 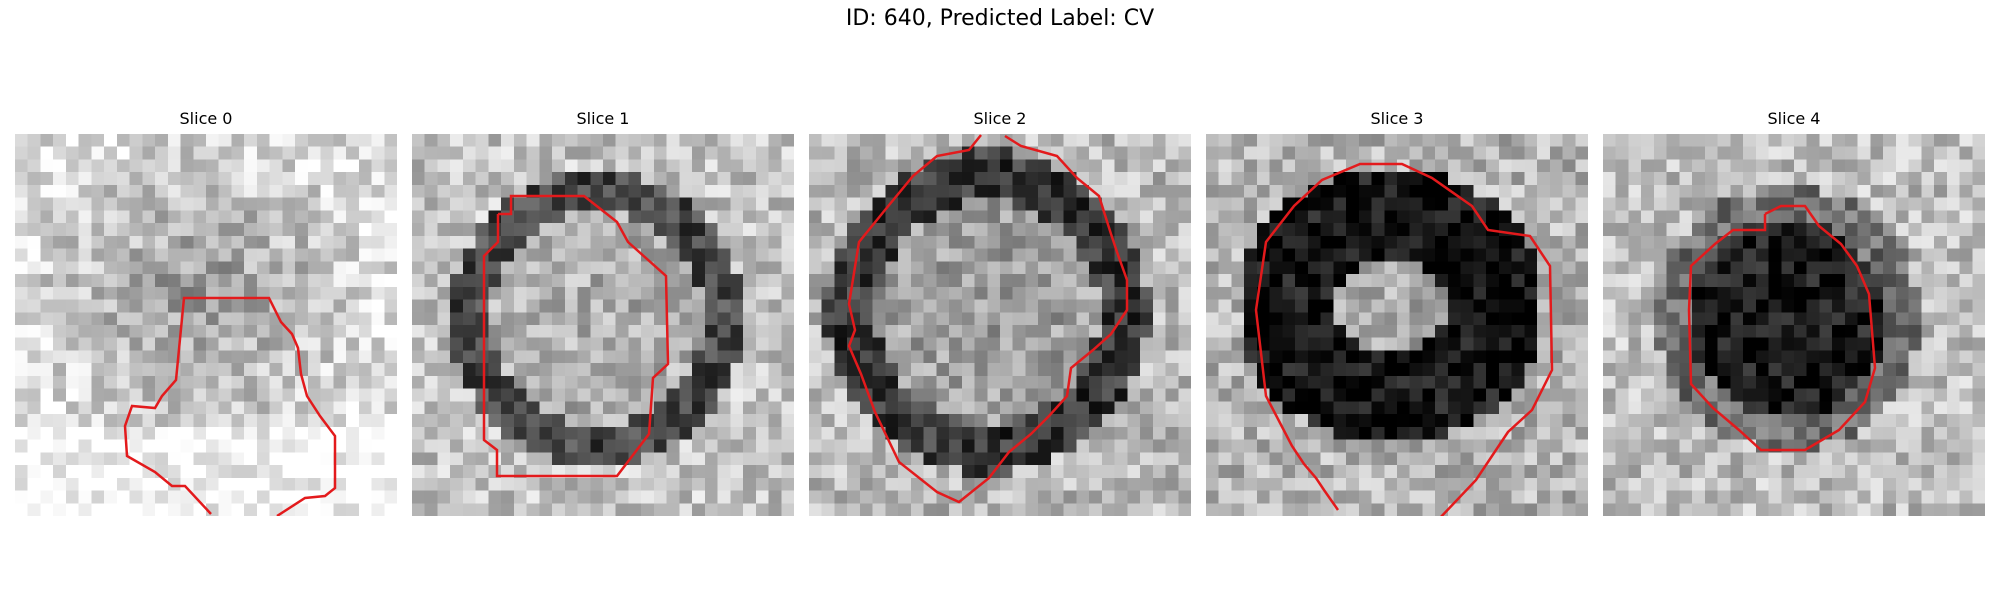 I want to click on slice-title: Slice 4, so click(x=1794, y=118).